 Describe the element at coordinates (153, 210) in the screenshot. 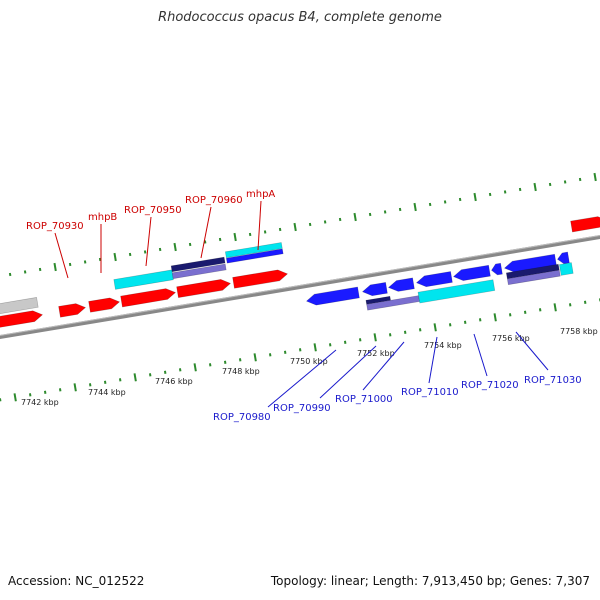

I see `forward-gene-label: ROP_70950` at that location.